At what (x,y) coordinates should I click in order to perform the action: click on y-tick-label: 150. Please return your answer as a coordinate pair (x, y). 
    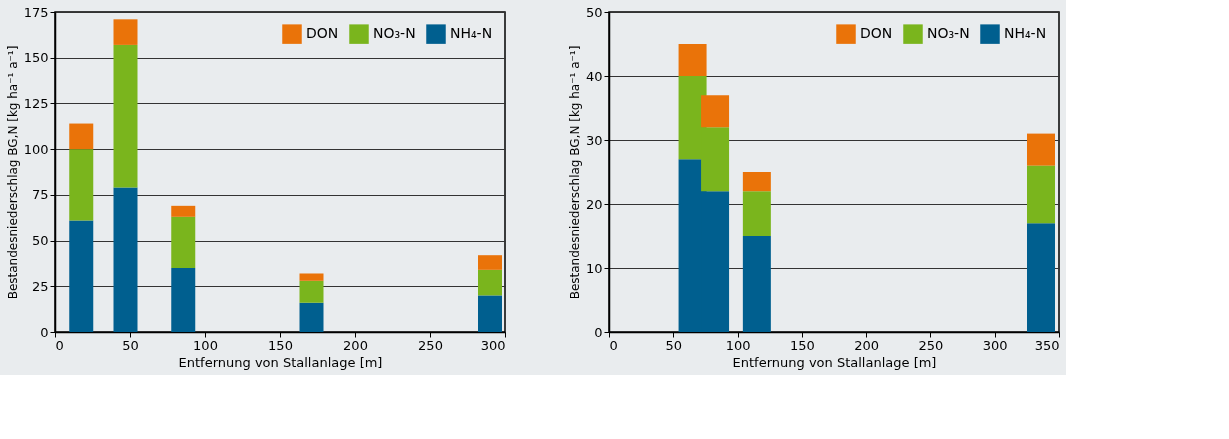
    Looking at the image, I should click on (36, 58).